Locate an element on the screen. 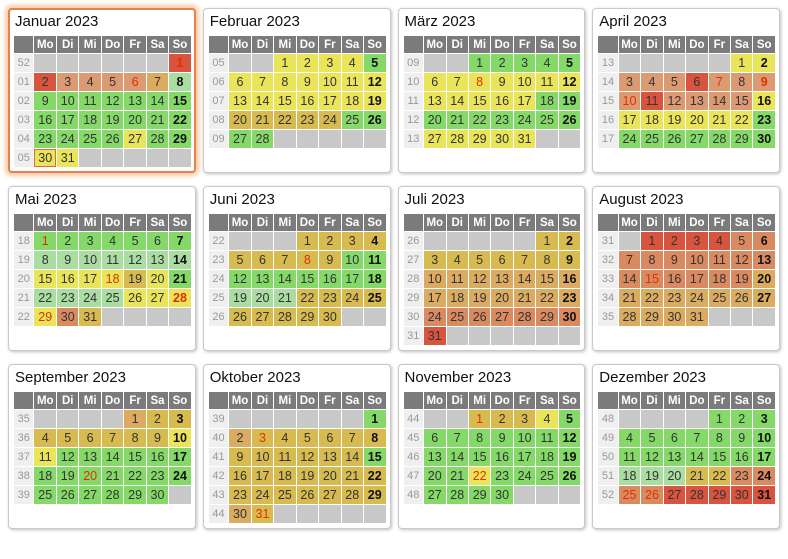  day-cell: 23 is located at coordinates (307, 120).